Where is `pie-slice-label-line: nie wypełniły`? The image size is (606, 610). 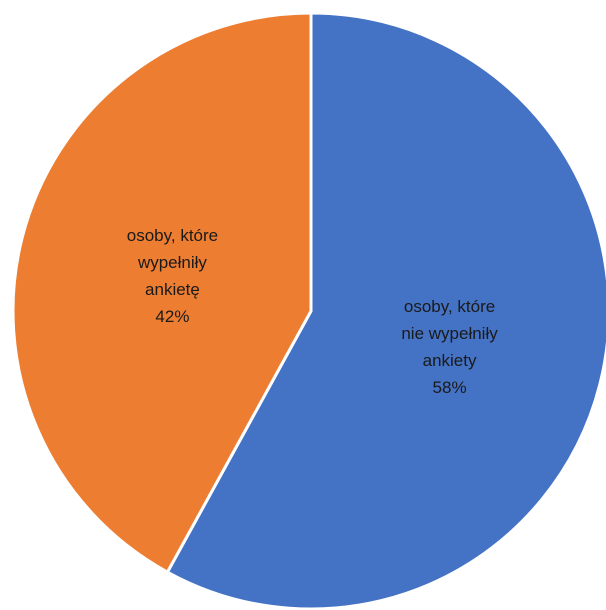
pie-slice-label-line: nie wypełniły is located at coordinates (449, 333).